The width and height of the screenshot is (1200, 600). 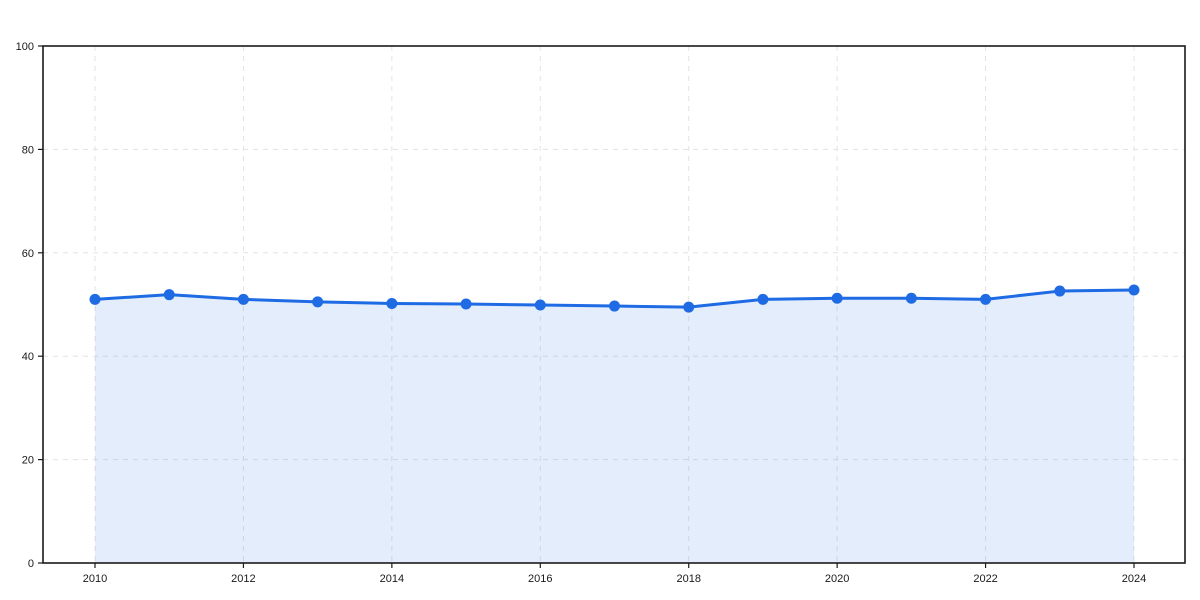 What do you see at coordinates (28, 254) in the screenshot?
I see `y-tick-label: 60` at bounding box center [28, 254].